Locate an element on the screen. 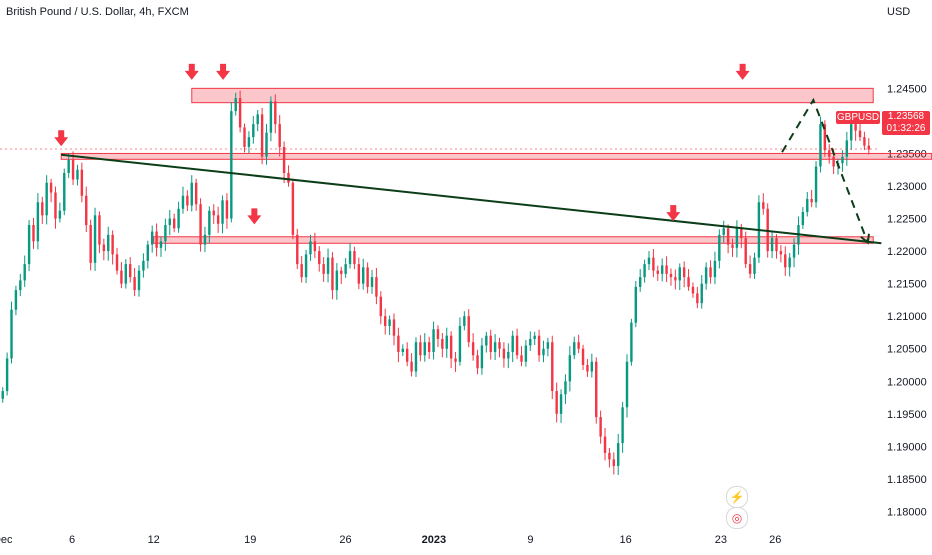  price-badge: 1.23568 01:32:26 is located at coordinates (906, 123).